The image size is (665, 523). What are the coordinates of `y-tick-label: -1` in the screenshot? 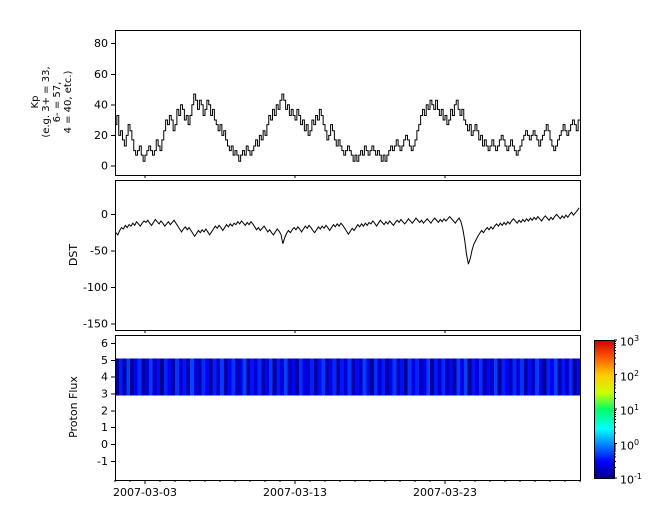 It's located at (102, 461).